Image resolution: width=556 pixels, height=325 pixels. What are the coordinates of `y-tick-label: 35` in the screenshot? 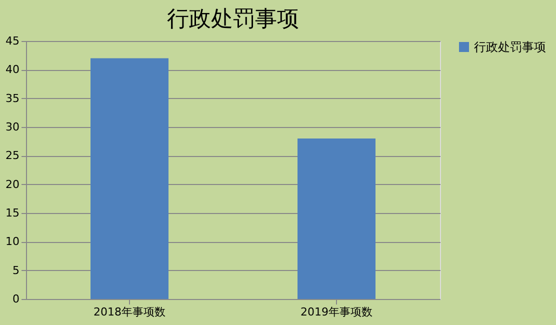 It's located at (13, 98).